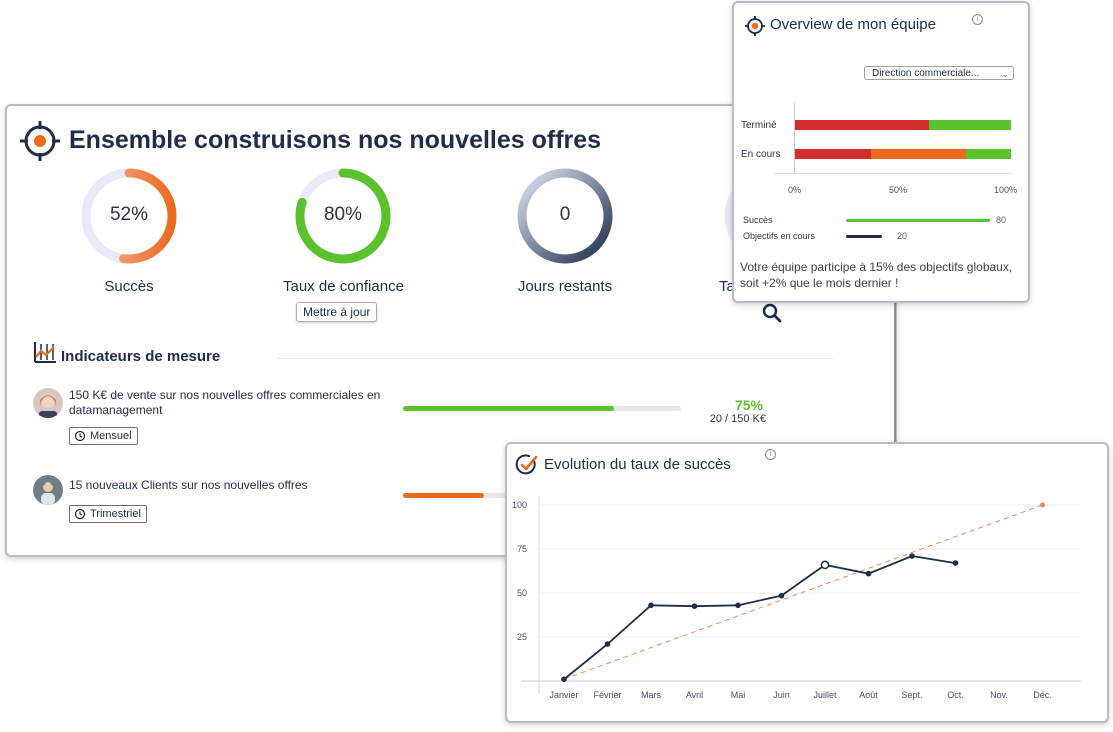 The height and width of the screenshot is (732, 1113). Describe the element at coordinates (794, 138) in the screenshot. I see `chart-axis` at that location.